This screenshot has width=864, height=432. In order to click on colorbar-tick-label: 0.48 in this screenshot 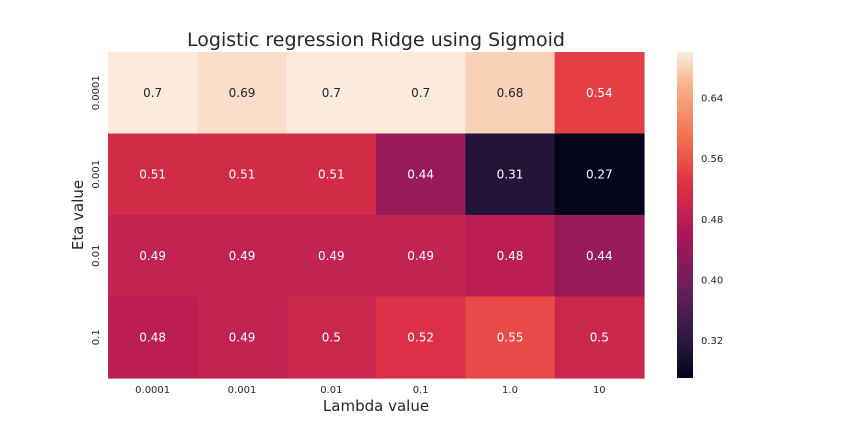, I will do `click(712, 220)`.